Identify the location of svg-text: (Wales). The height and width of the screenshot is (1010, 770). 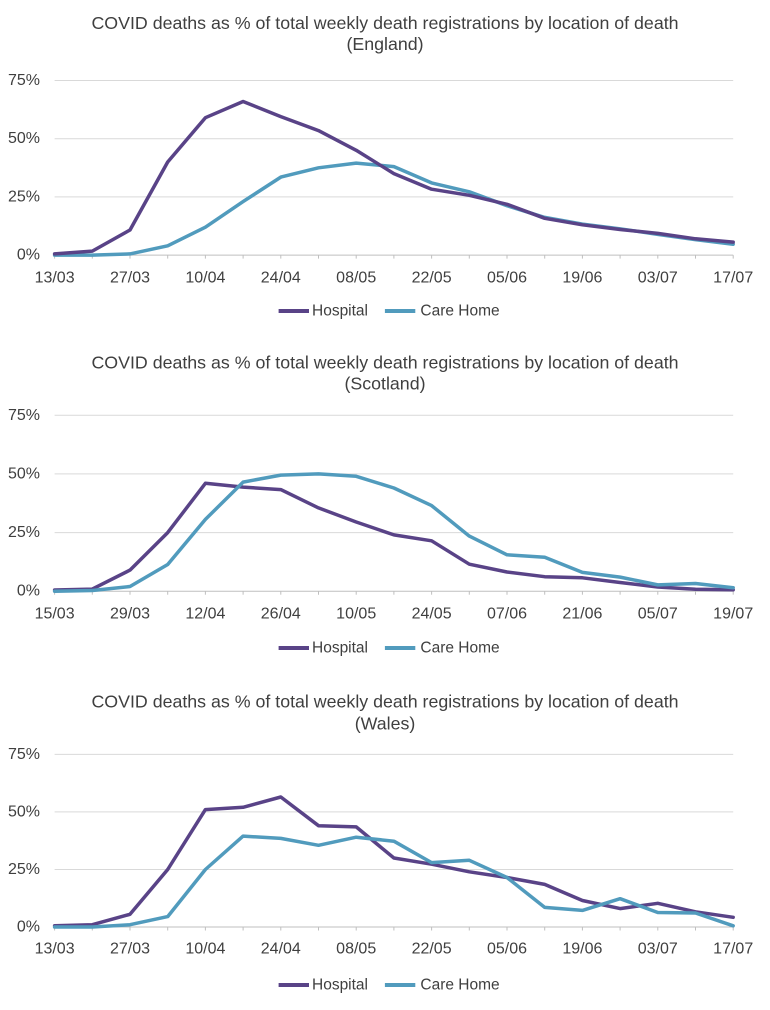
(385, 724).